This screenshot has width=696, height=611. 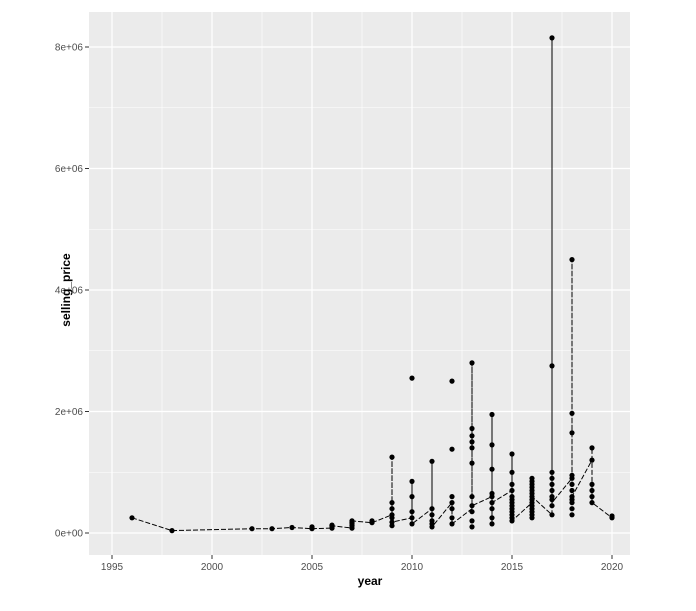 I want to click on y-tick-label: 4e+06, so click(x=69, y=291).